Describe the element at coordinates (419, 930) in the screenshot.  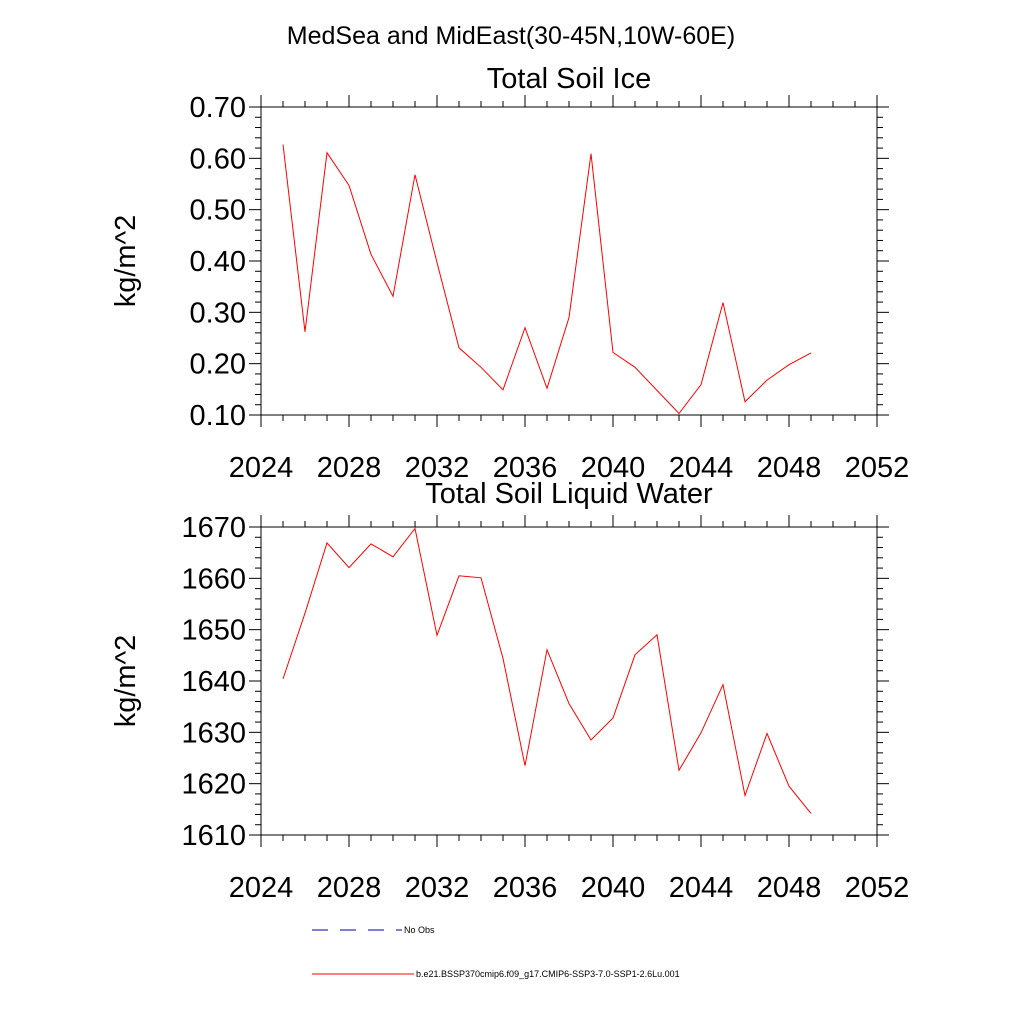
I see `legend-label-no-obs: No Obs` at that location.